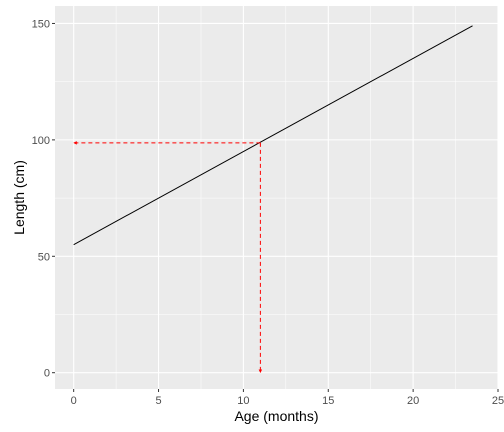  I want to click on y-tick-label: 150, so click(41, 24).